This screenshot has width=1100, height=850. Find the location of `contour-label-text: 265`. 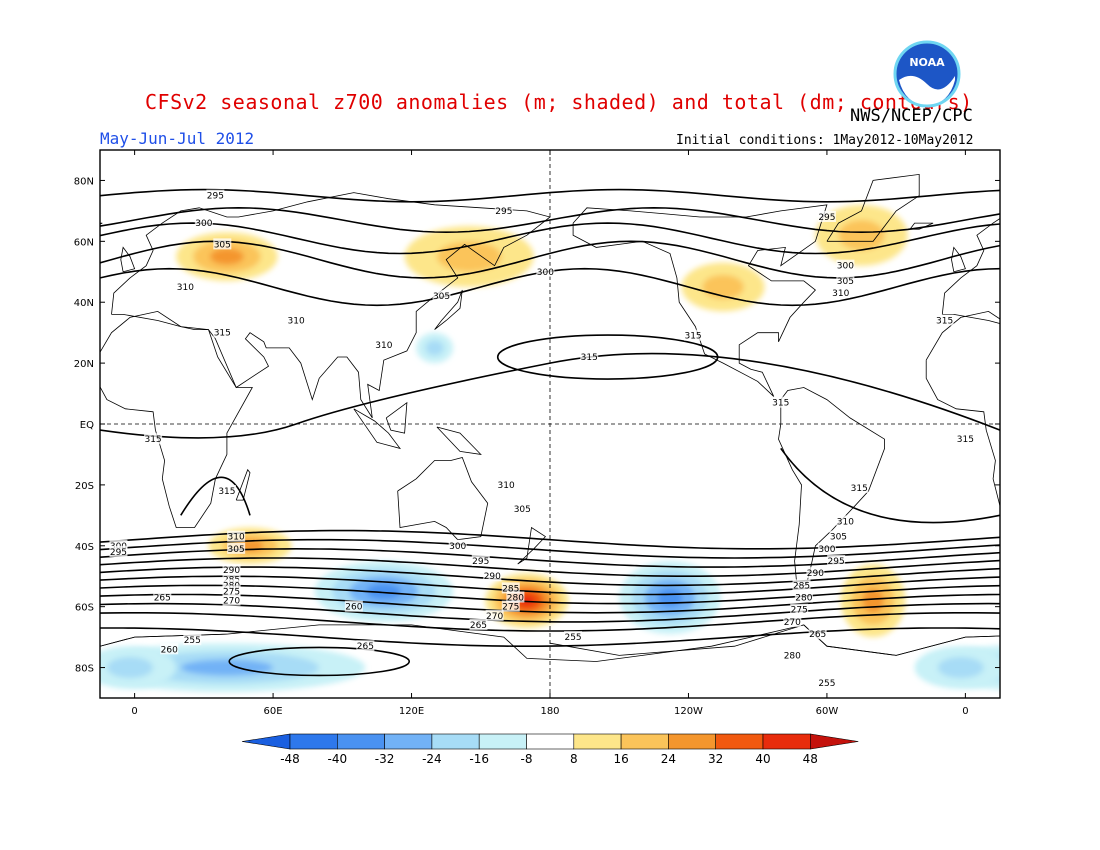

contour-label-text: 265 is located at coordinates (478, 626).